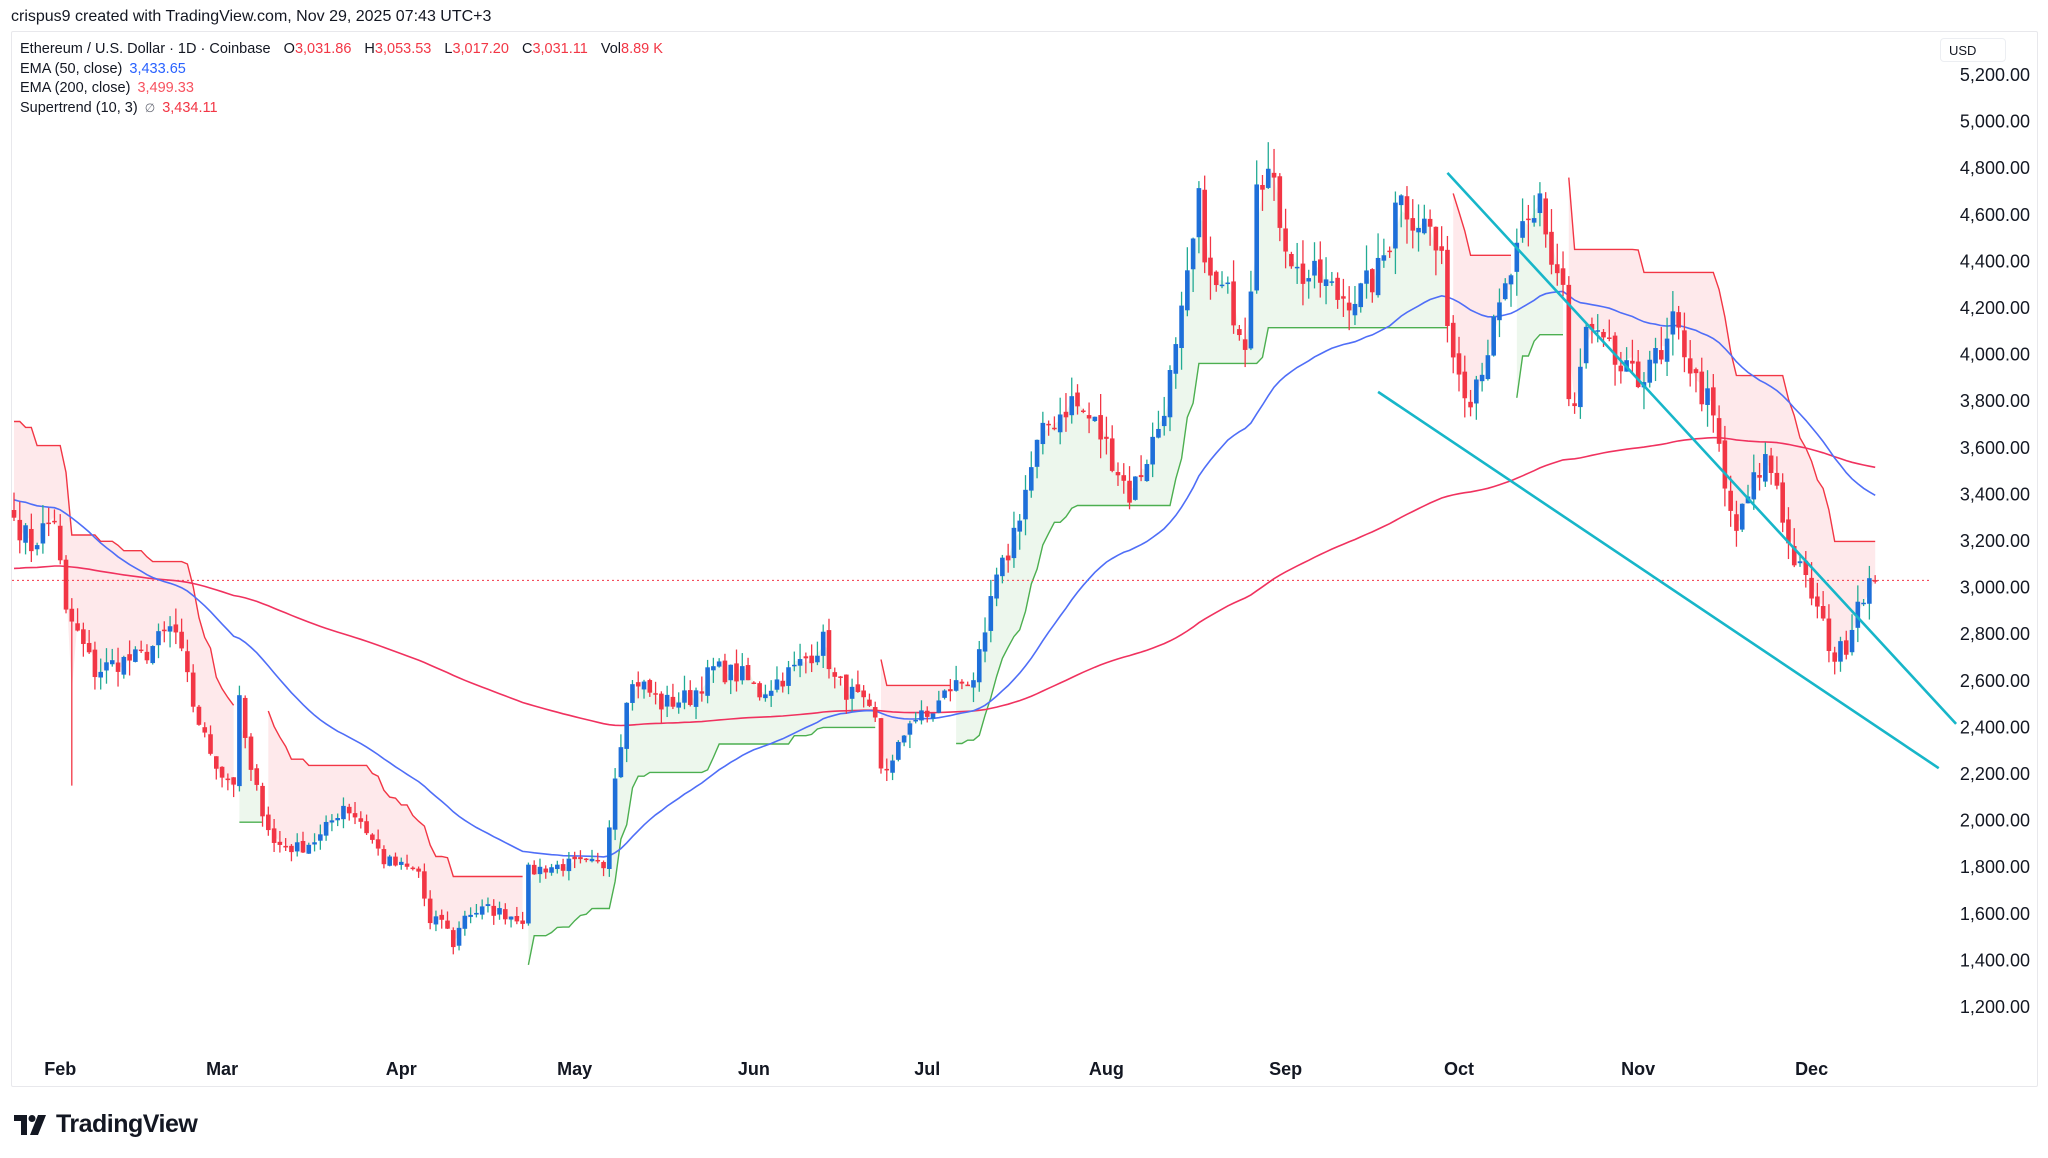 The image size is (2048, 1158). What do you see at coordinates (1995, 215) in the screenshot?
I see `price-tick-label: 4,600.00` at bounding box center [1995, 215].